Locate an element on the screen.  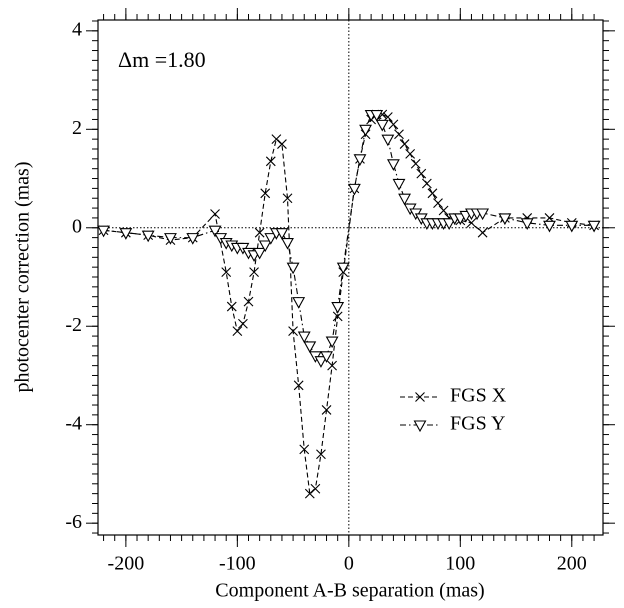
x-axis-label: Component A-B separation (mas) is located at coordinates (349, 591).